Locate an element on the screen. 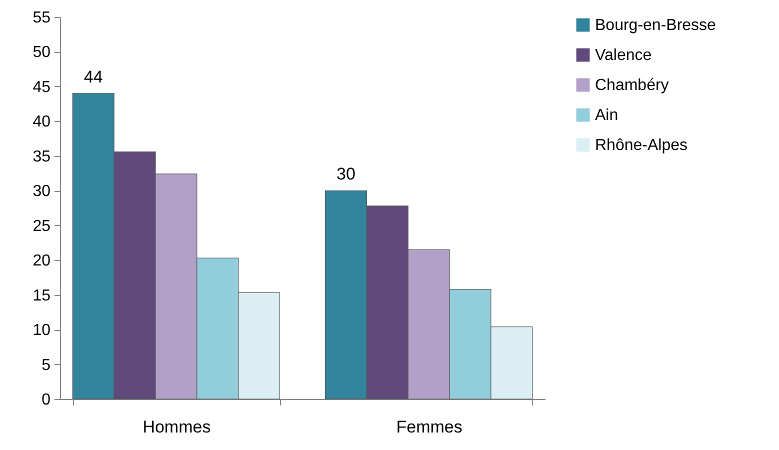 This screenshot has height=450, width=779. y-tick-label: 20 is located at coordinates (41, 261).